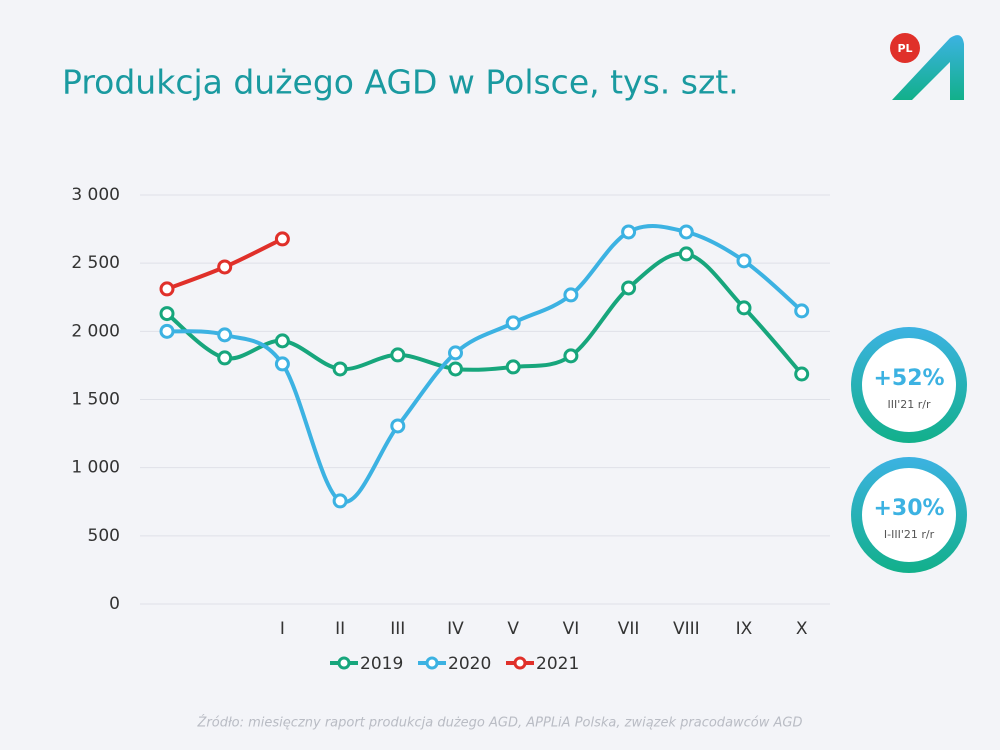 This screenshot has height=750, width=1000. I want to click on x-tick-label: II, so click(340, 629).